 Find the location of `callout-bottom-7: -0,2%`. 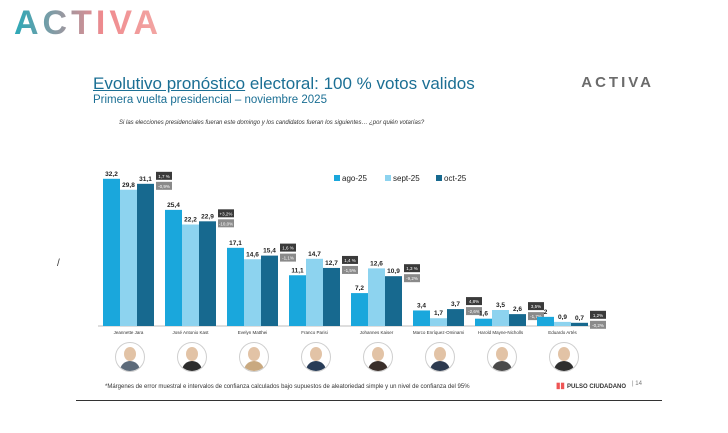

callout-bottom-7: -0,2% is located at coordinates (598, 325).